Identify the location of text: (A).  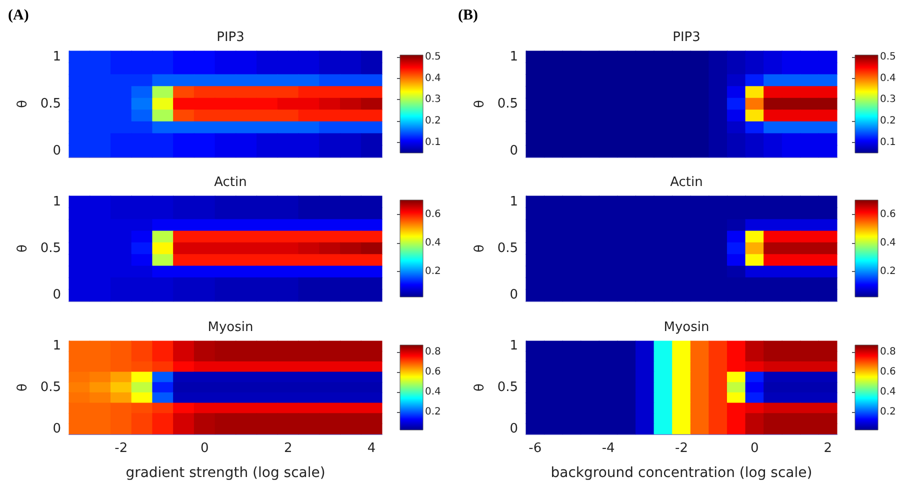
(18, 16).